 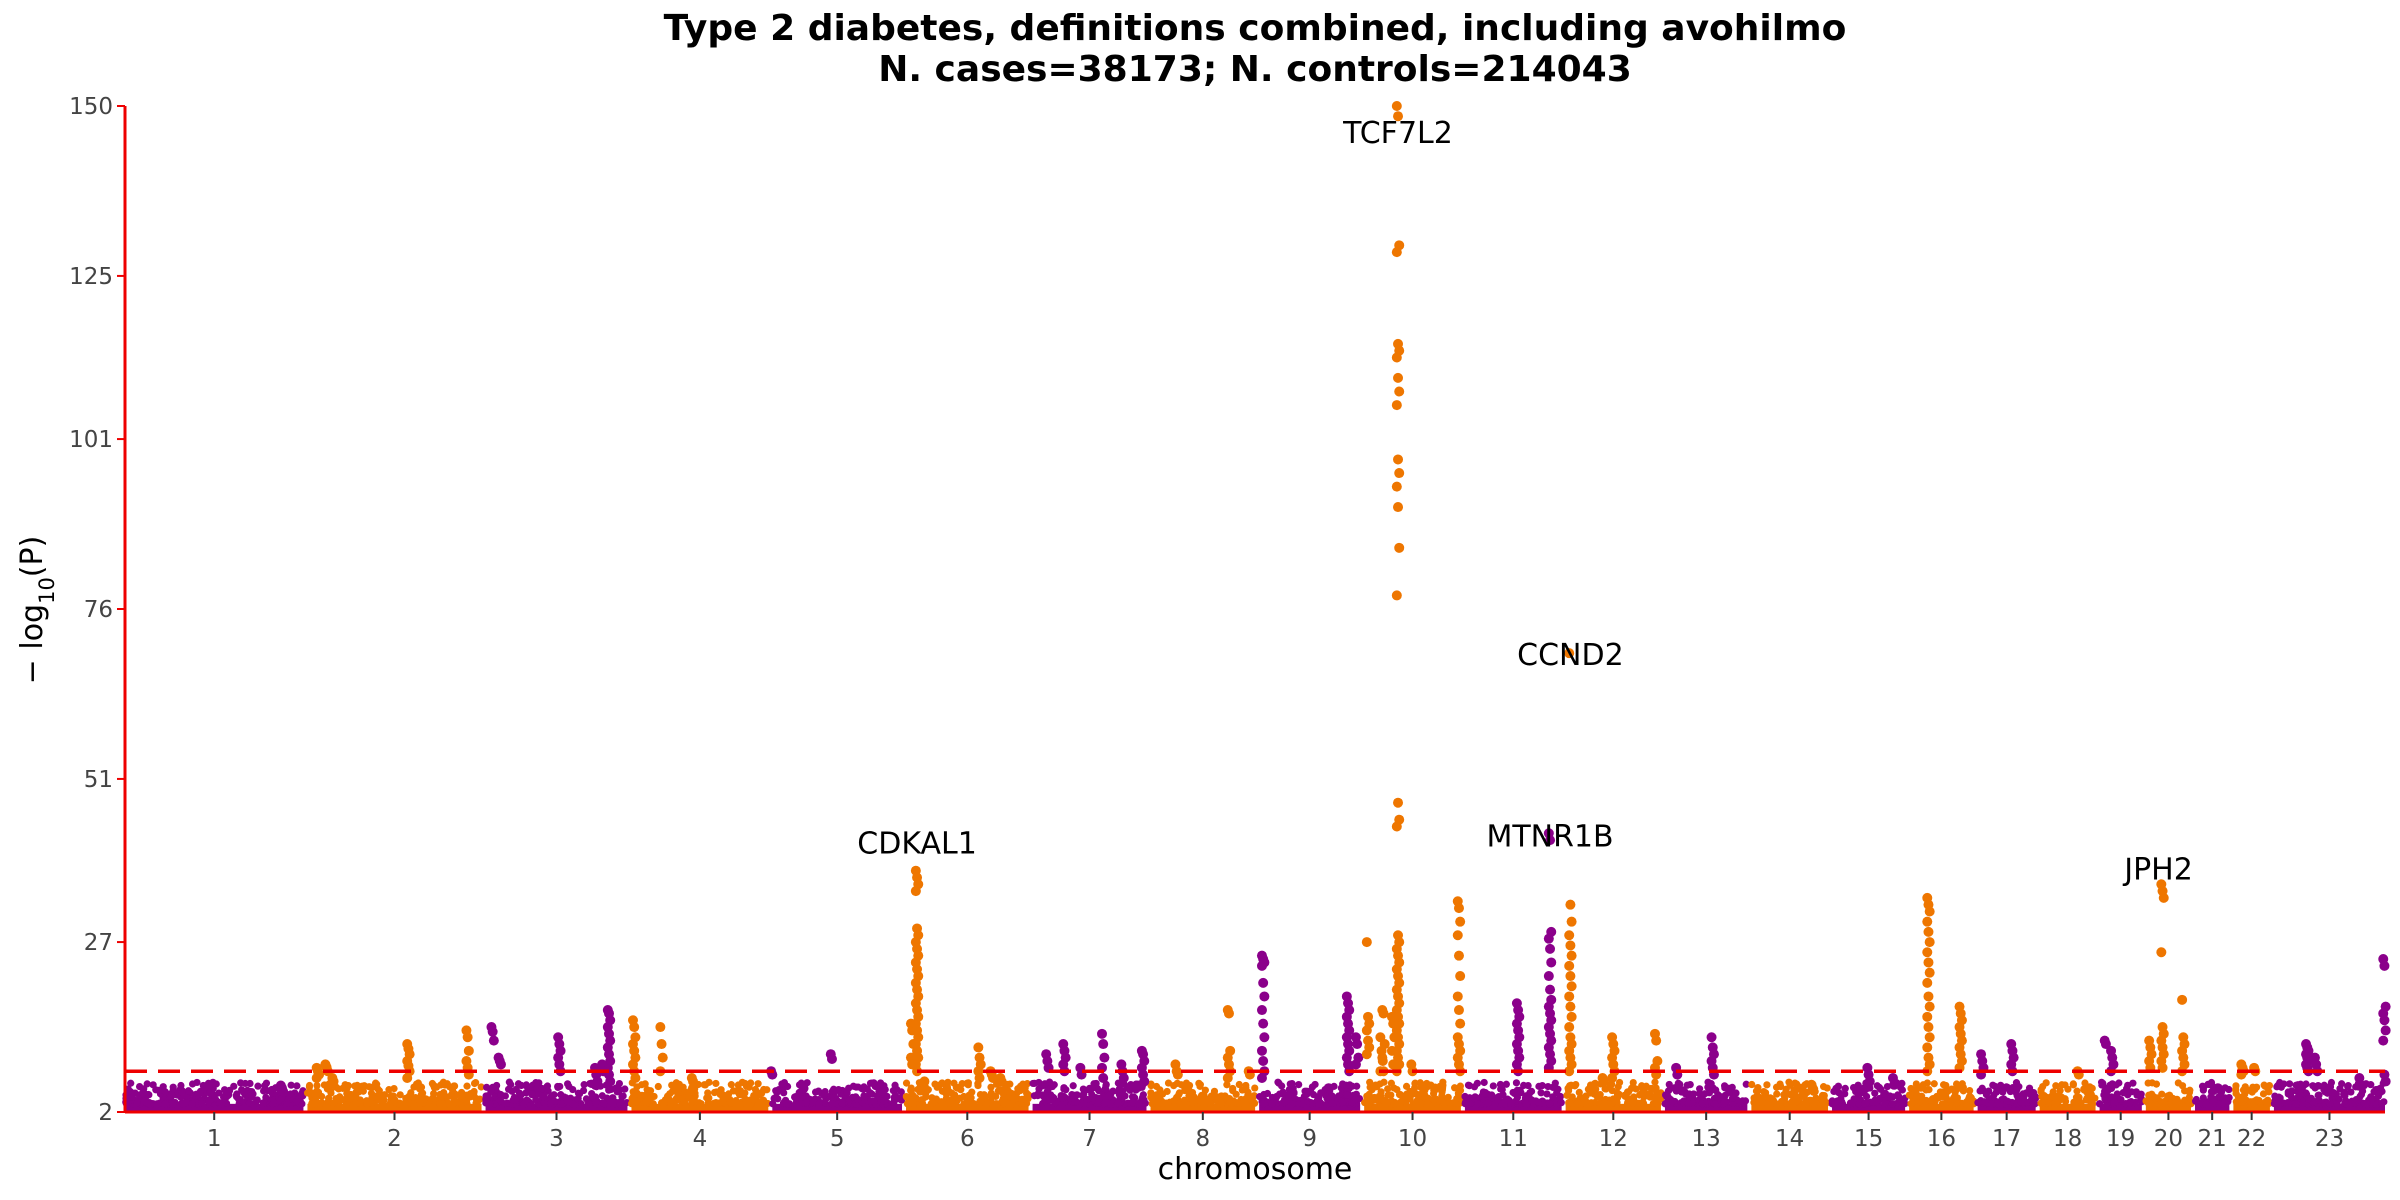 What do you see at coordinates (978, 1047) in the screenshot?
I see `variant-point-chr6` at bounding box center [978, 1047].